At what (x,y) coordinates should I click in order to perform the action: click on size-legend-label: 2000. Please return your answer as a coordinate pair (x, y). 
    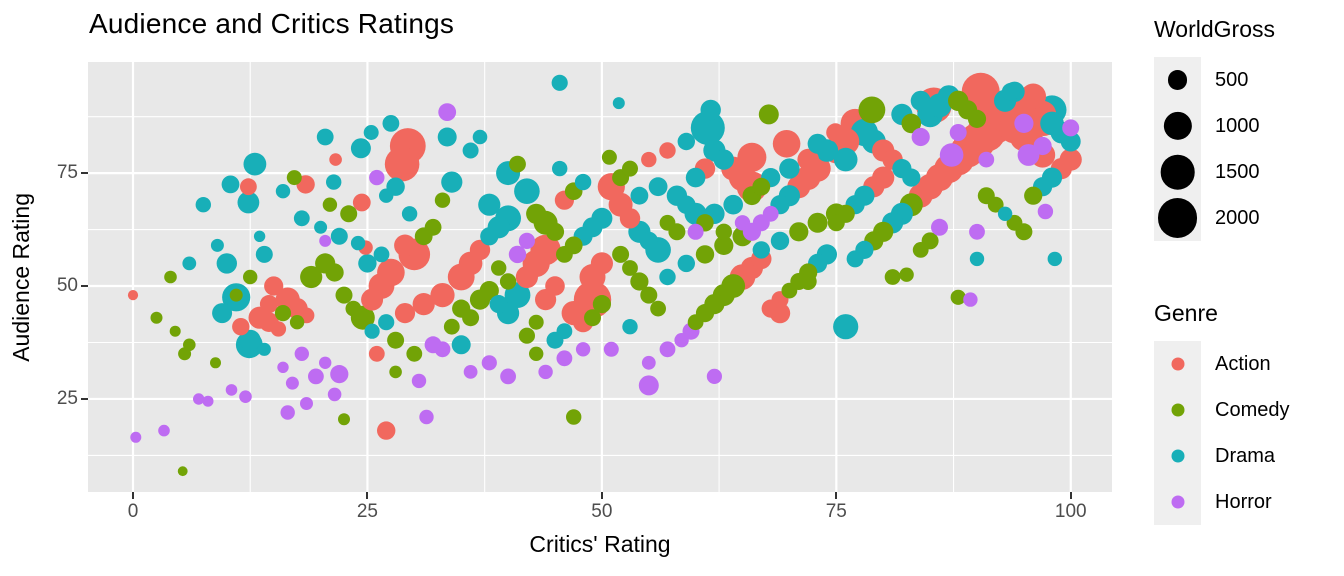
    Looking at the image, I should click on (1237, 217).